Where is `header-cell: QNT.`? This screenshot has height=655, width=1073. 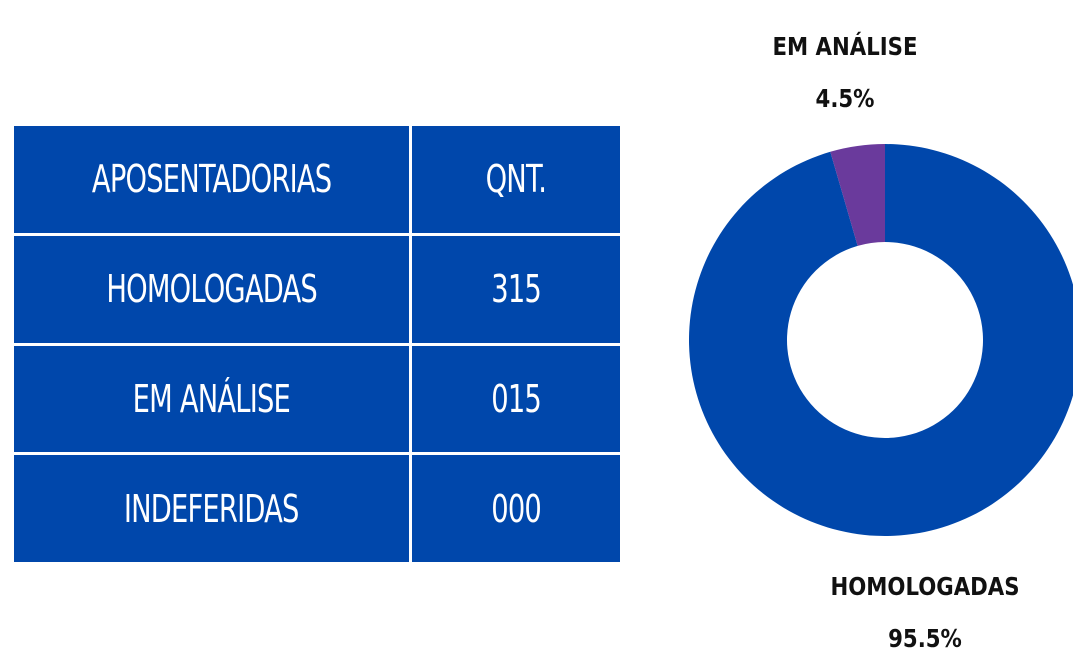 header-cell: QNT. is located at coordinates (516, 179).